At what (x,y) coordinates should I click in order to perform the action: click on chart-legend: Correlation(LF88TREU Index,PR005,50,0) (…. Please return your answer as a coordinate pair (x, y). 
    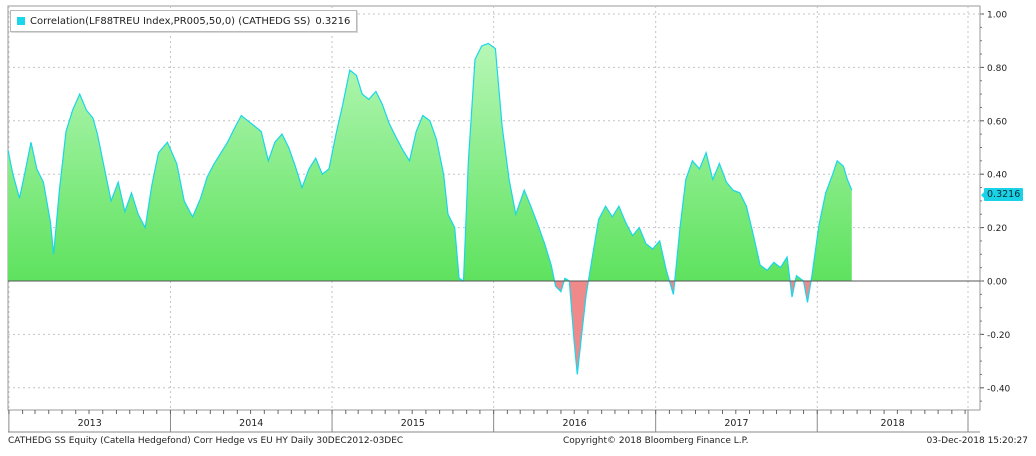
    Looking at the image, I should click on (184, 21).